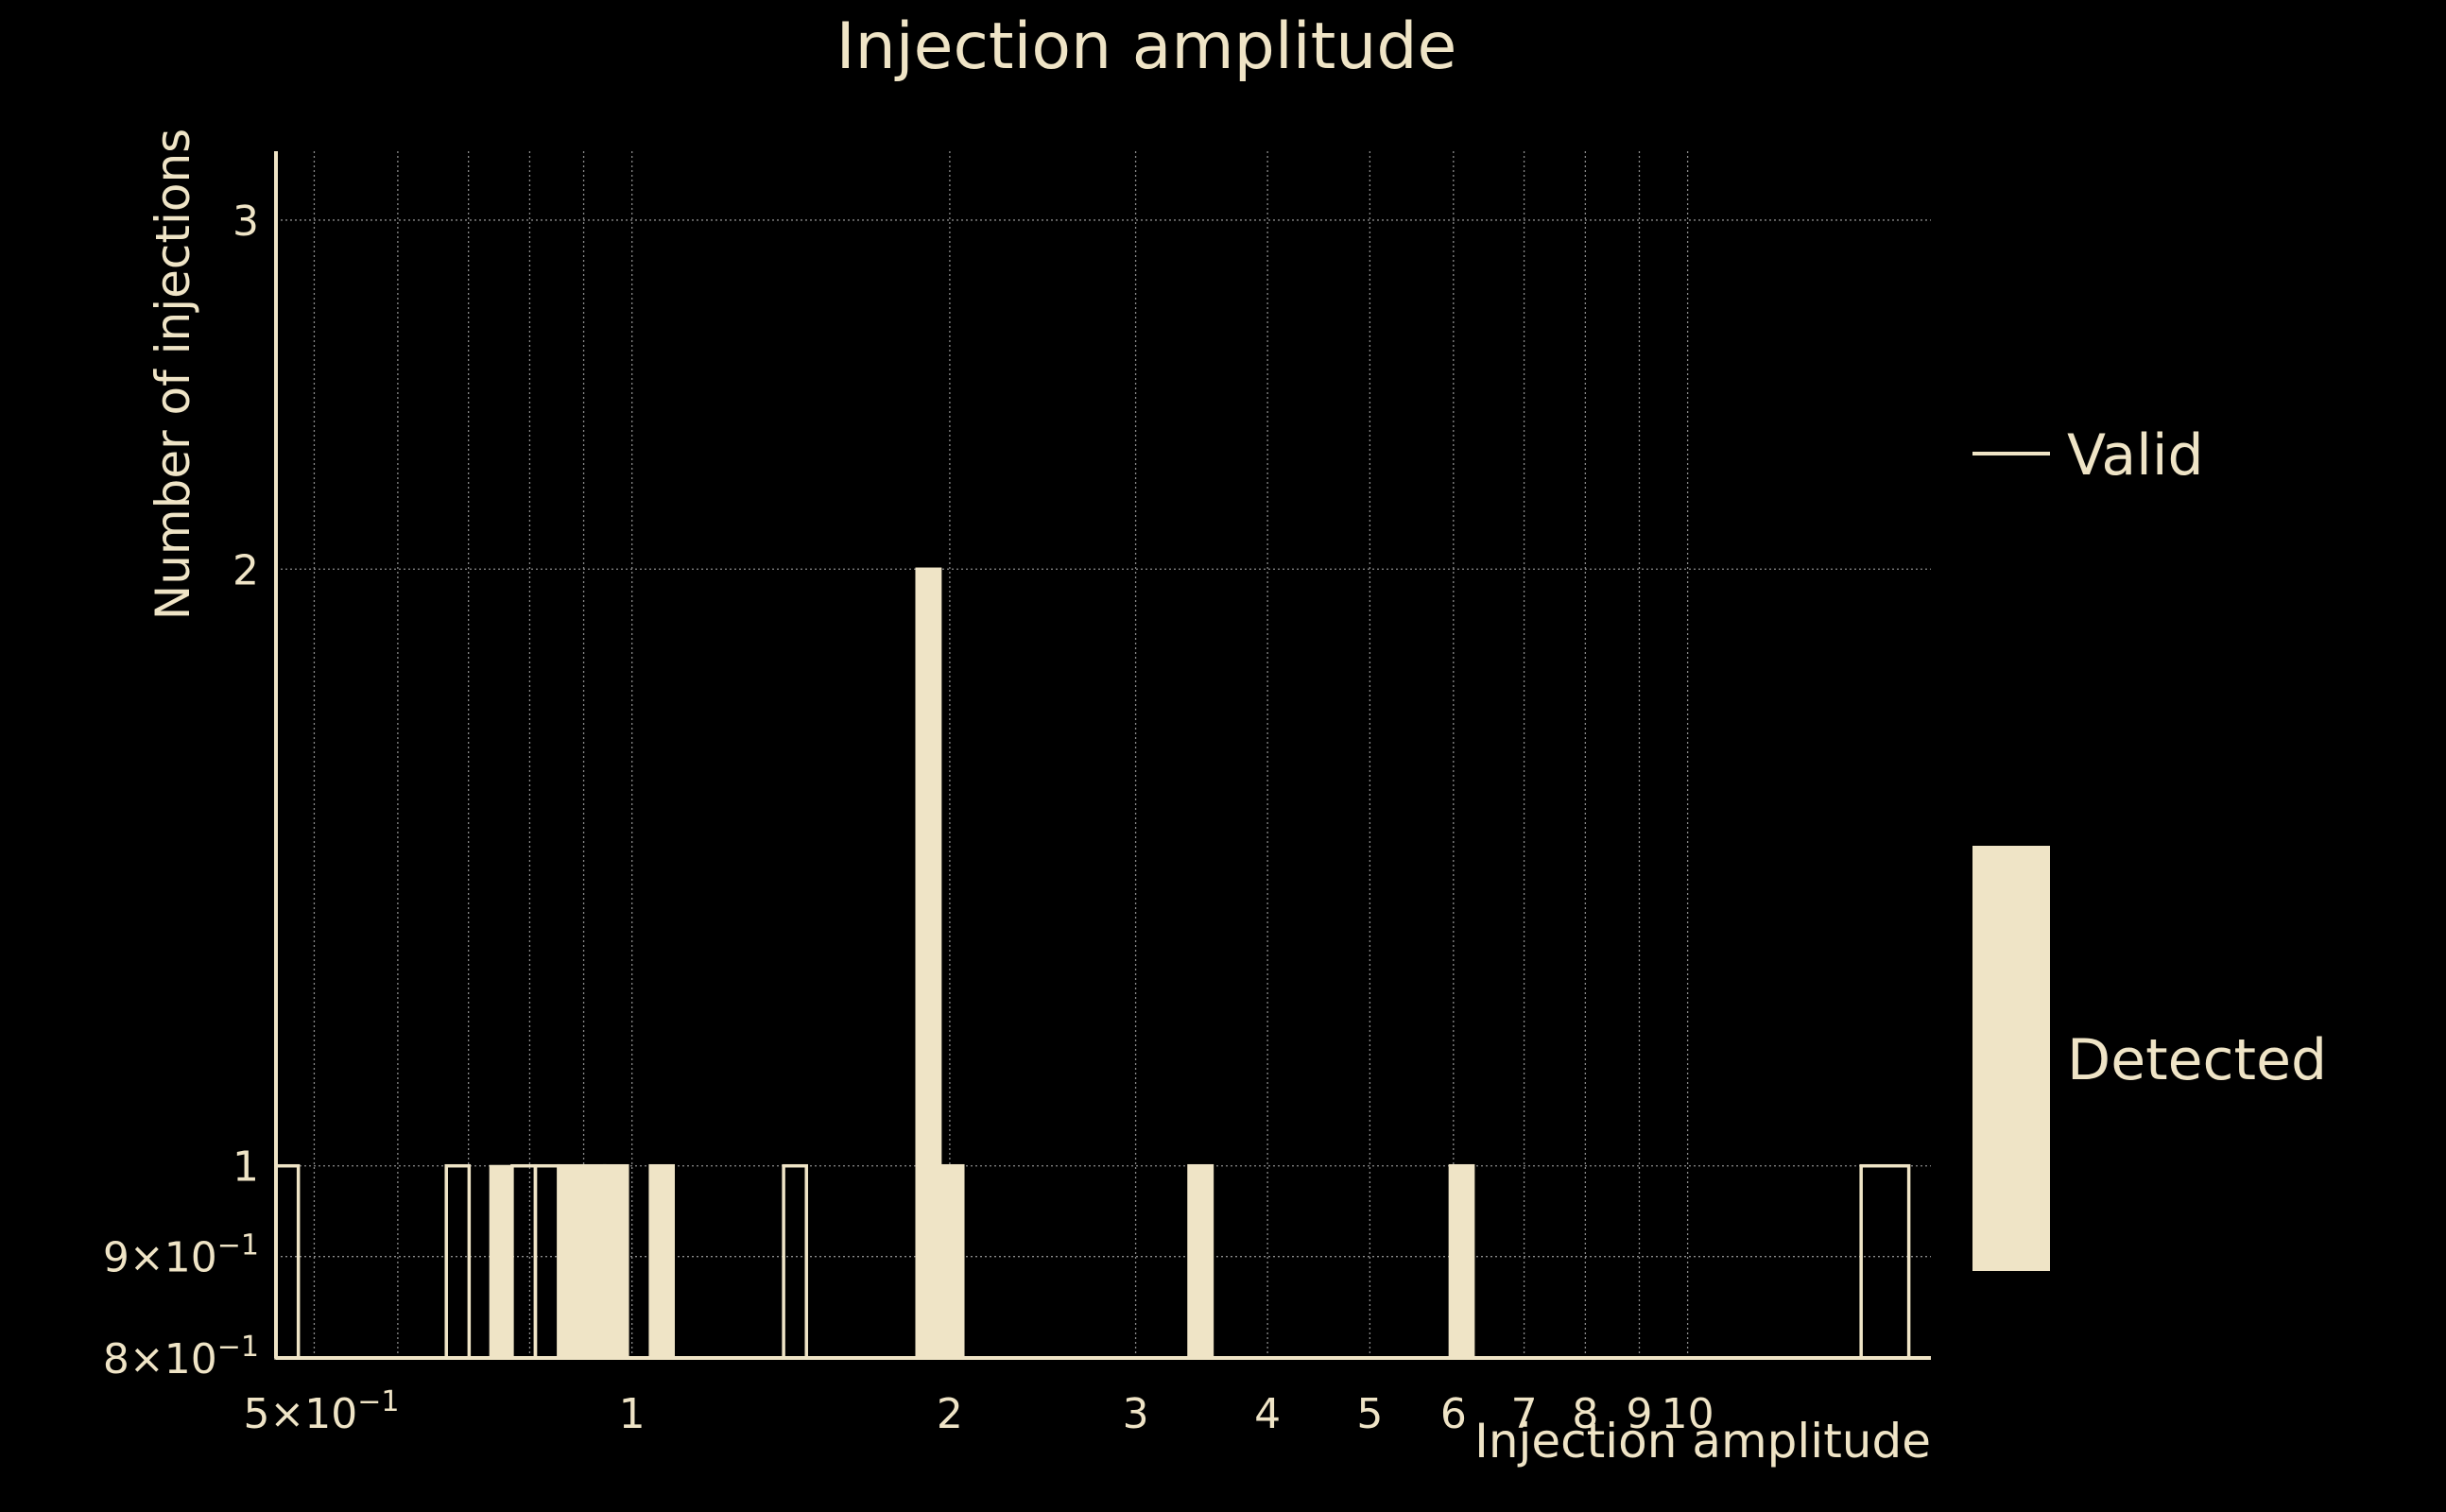  Describe the element at coordinates (173, 374) in the screenshot. I see `y-axis-label: Number of injections` at that location.